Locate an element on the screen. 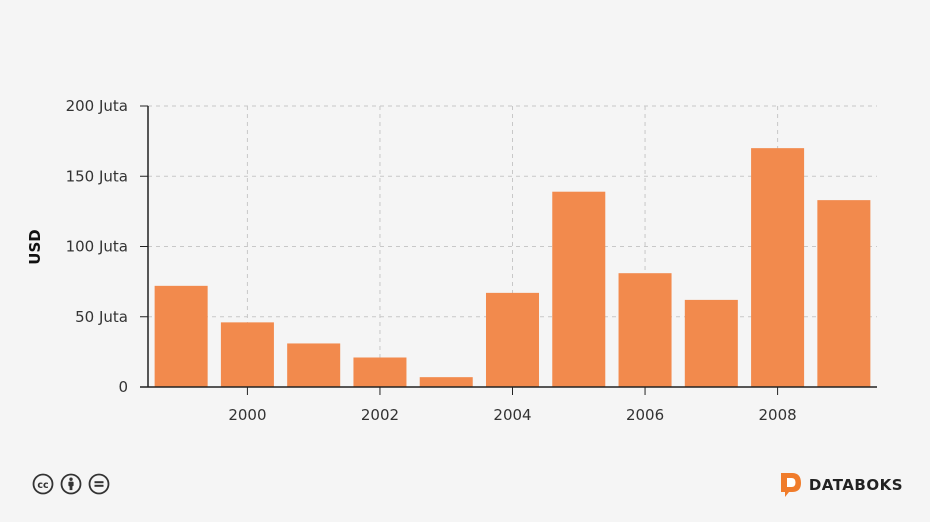 The height and width of the screenshot is (522, 930). bar-2004 is located at coordinates (512, 339).